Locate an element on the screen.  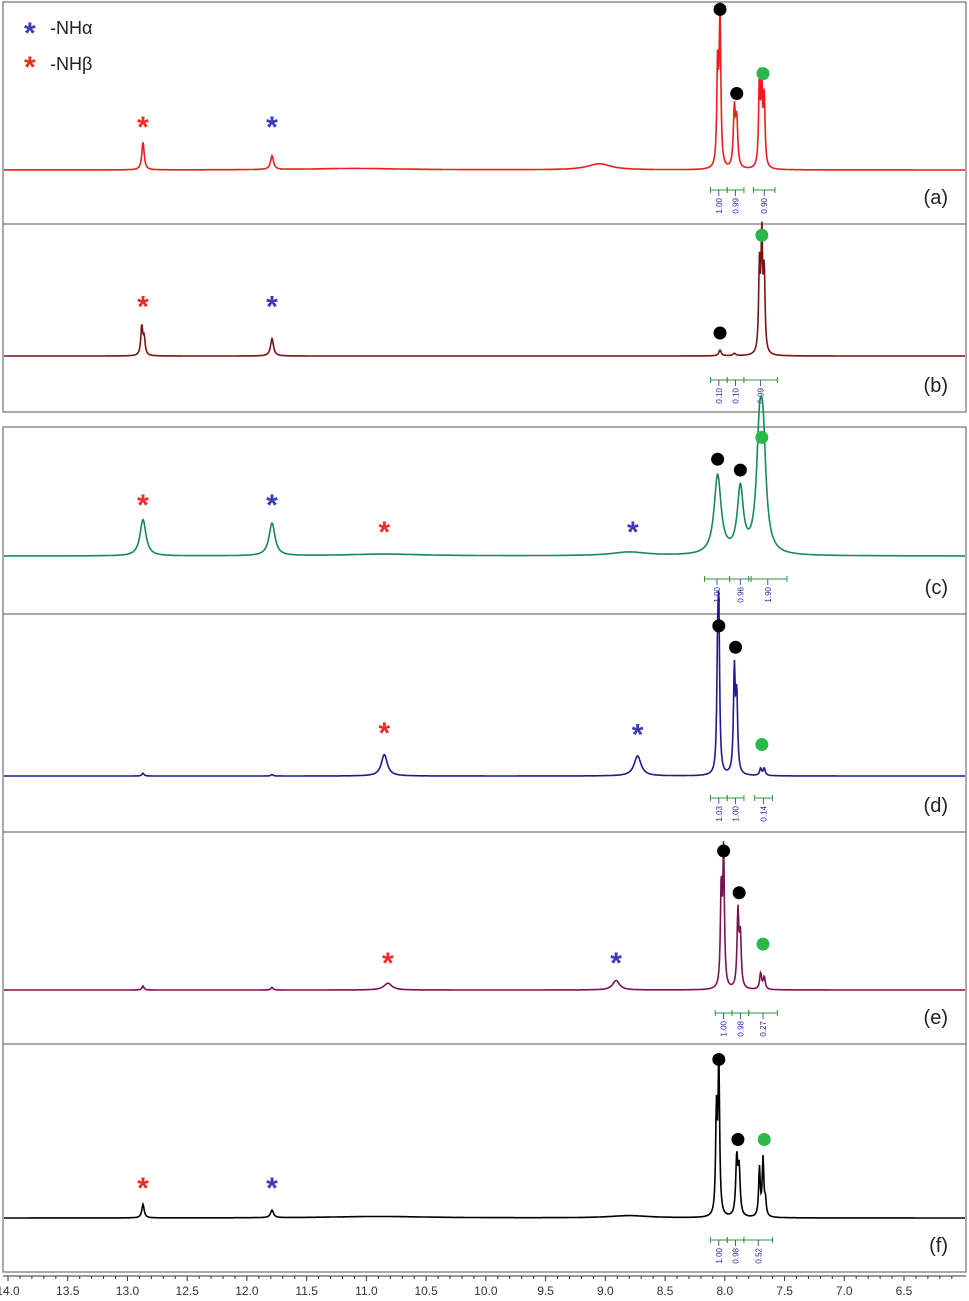
panel-label-2: (c) is located at coordinates (936, 588).